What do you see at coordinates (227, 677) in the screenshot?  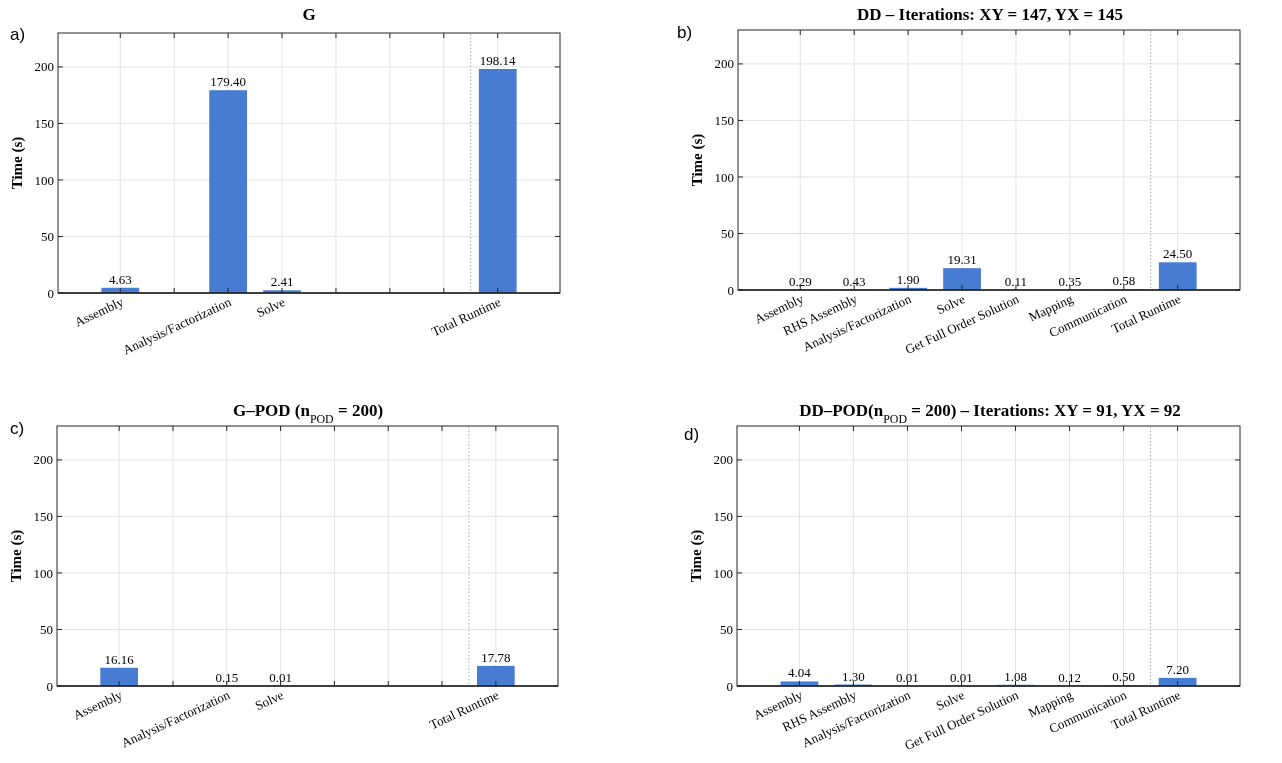 I see `data-label: 0.15` at bounding box center [227, 677].